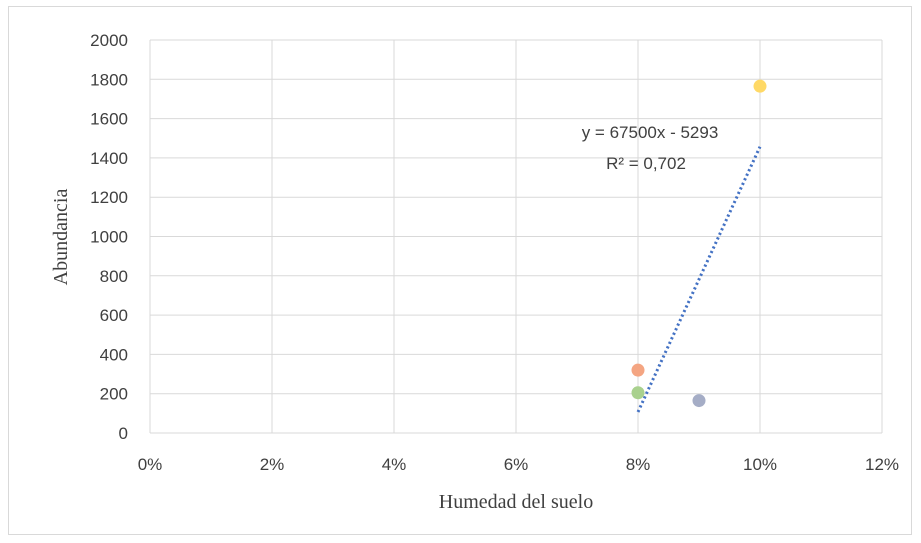  Describe the element at coordinates (394, 464) in the screenshot. I see `x-tick-label: 4%` at that location.